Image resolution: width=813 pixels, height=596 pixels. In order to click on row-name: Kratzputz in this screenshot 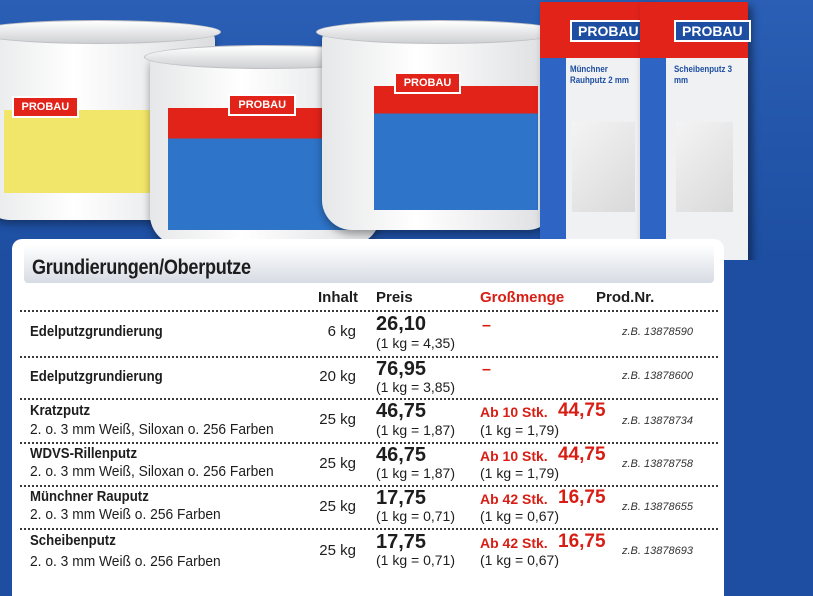, I will do `click(60, 410)`.